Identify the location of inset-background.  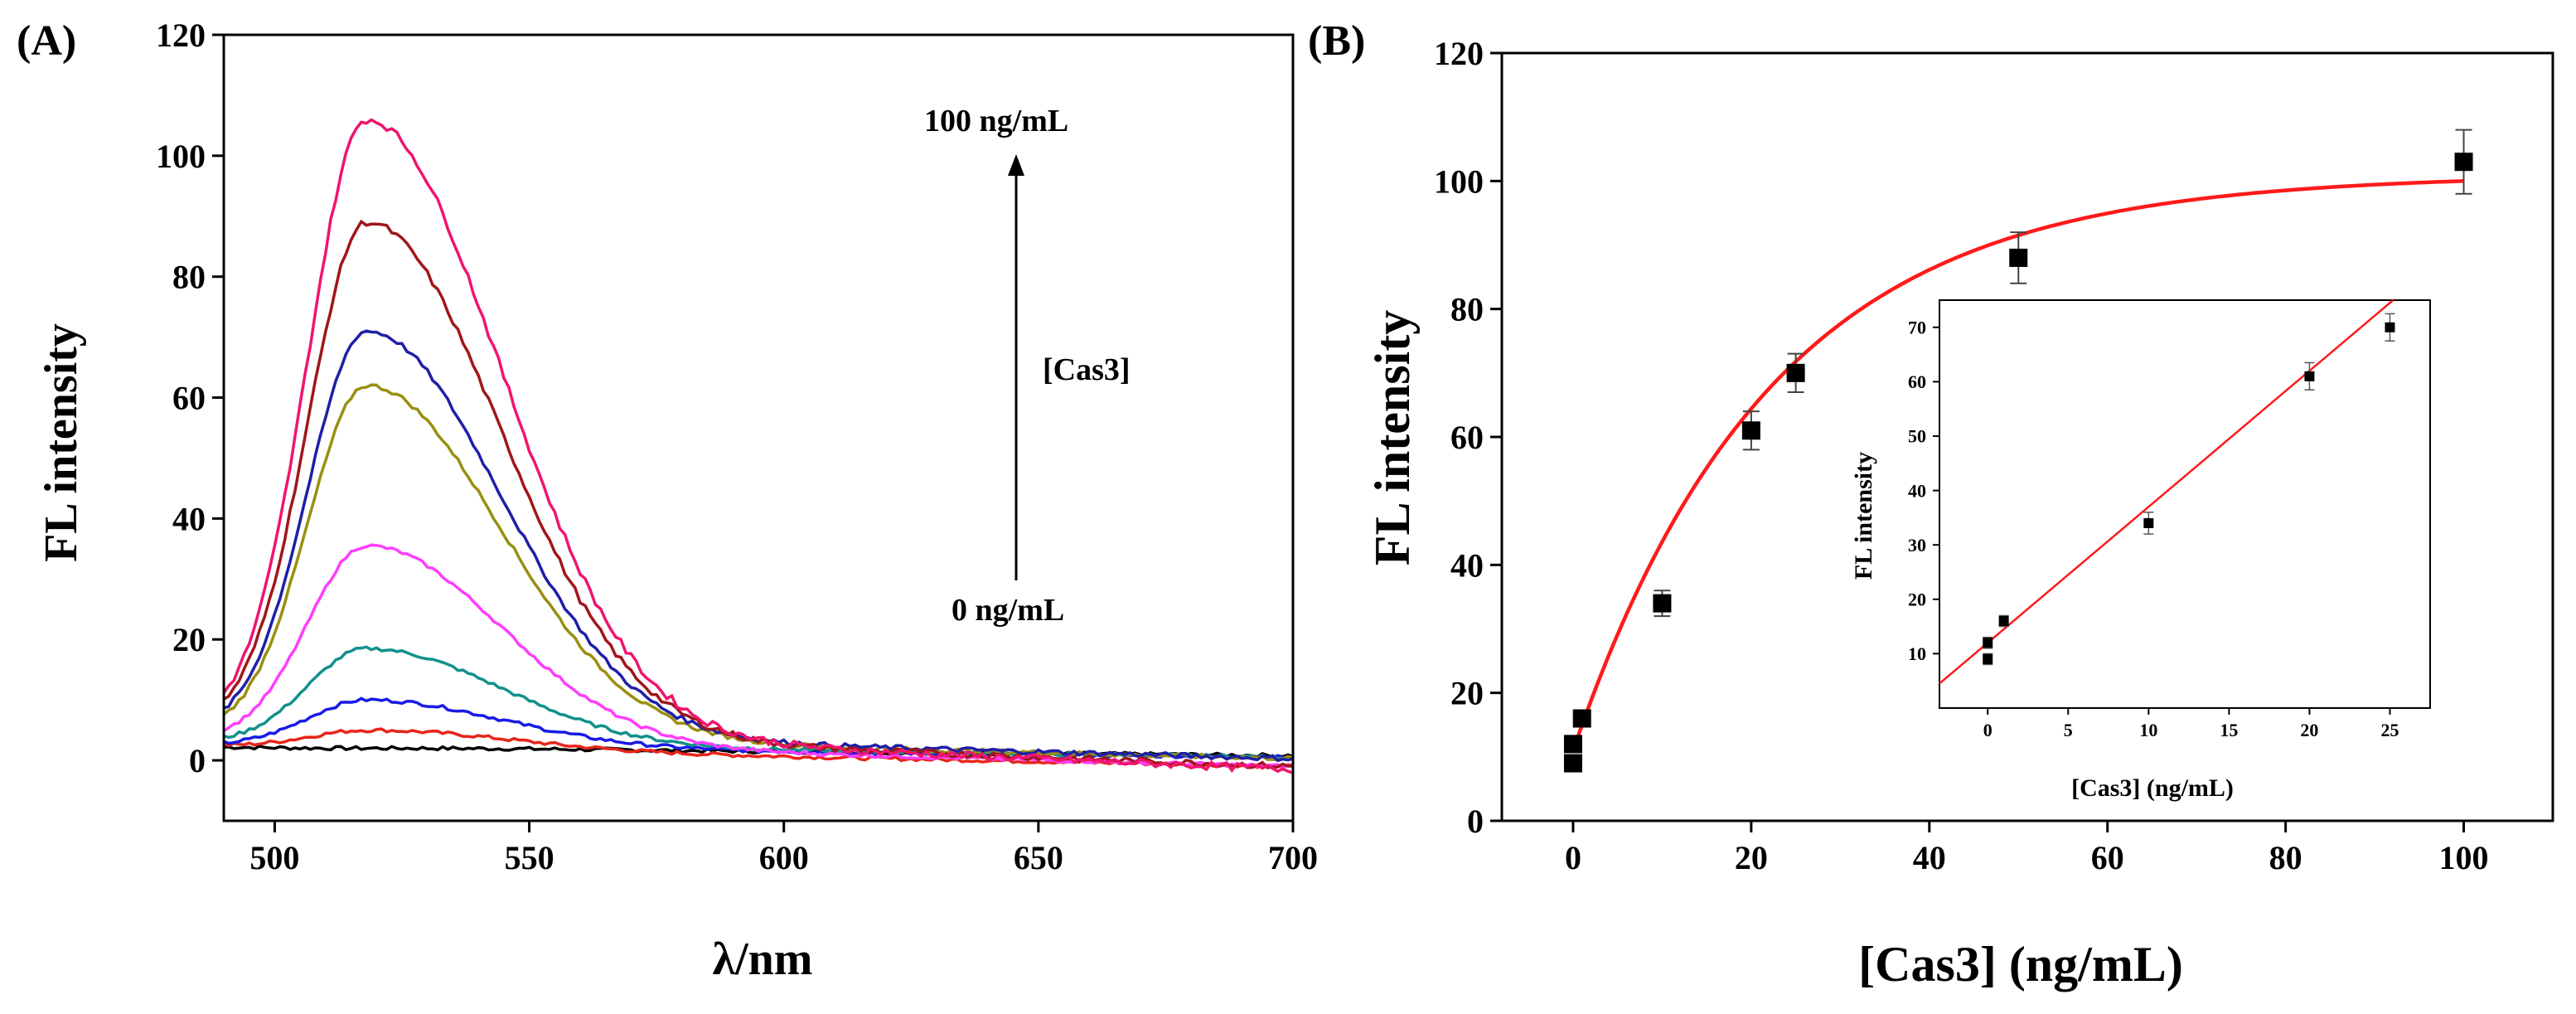
(2184, 504).